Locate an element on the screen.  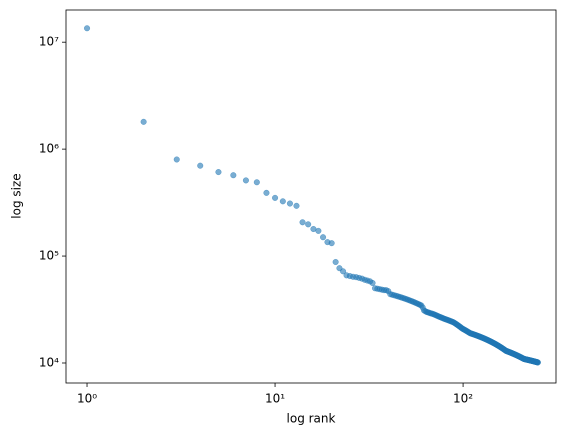
y-tick-label: 10⁴ is located at coordinates (49, 362).